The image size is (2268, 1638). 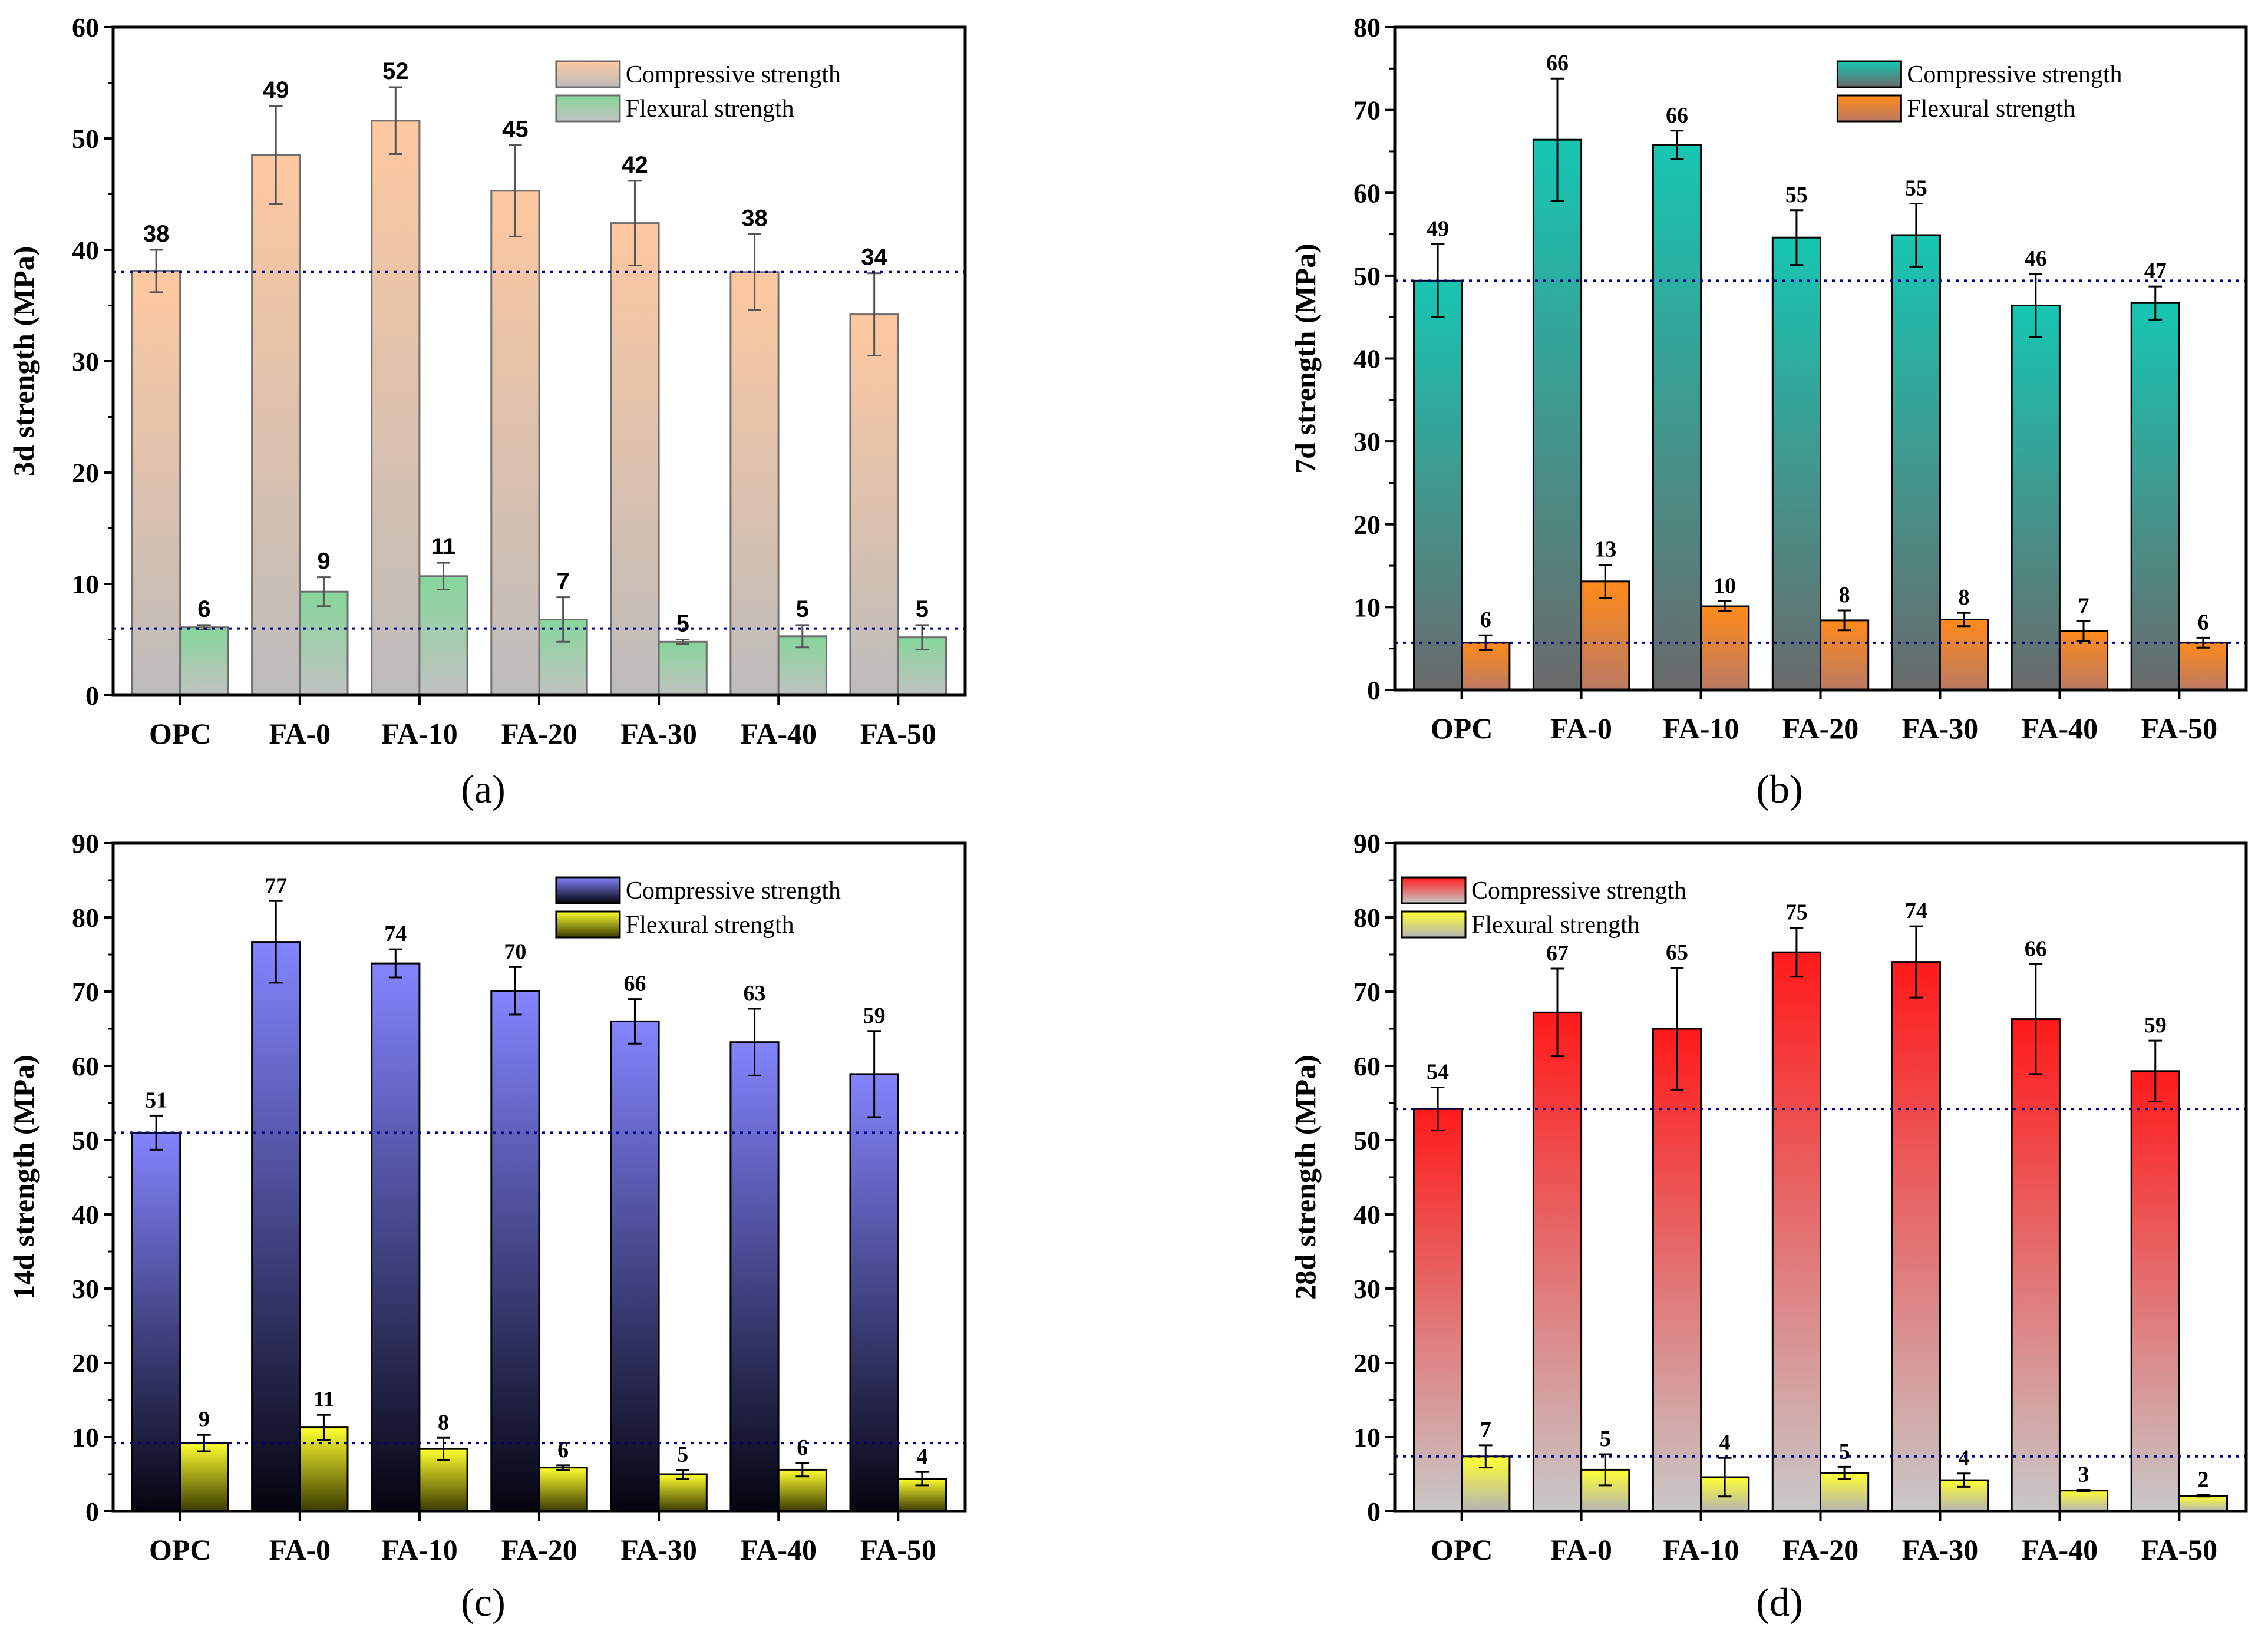 I want to click on y-tick-label: 70, so click(x=1367, y=992).